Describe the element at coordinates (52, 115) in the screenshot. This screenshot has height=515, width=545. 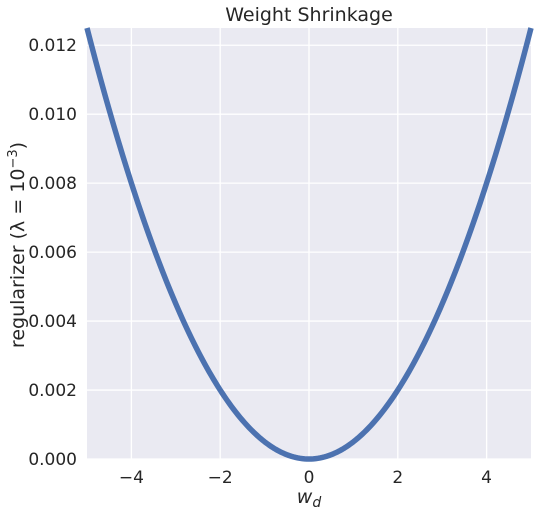
I see `y-tick-label: 0.010` at that location.